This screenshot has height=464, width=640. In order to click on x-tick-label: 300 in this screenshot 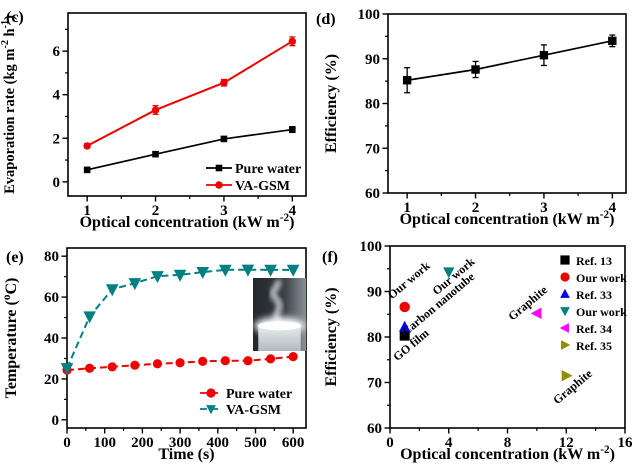, I will do `click(180, 443)`.